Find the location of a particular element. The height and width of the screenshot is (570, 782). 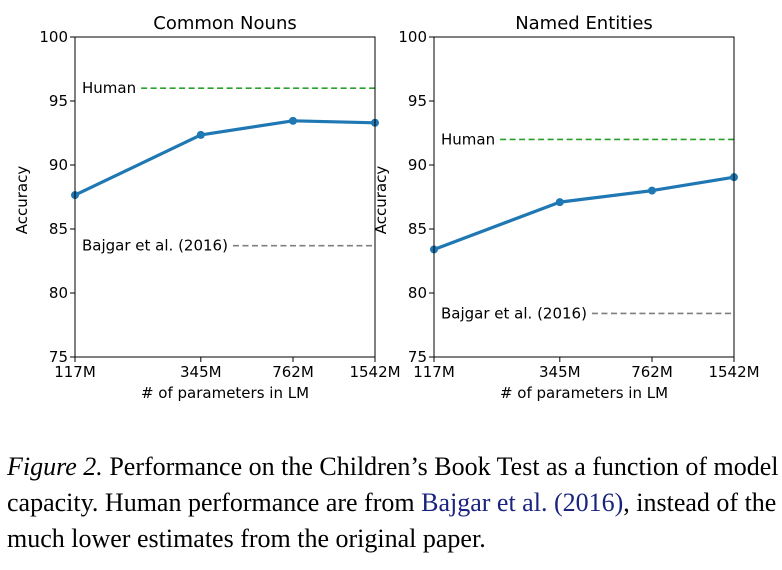

chart-title: Common Nouns is located at coordinates (224, 23).